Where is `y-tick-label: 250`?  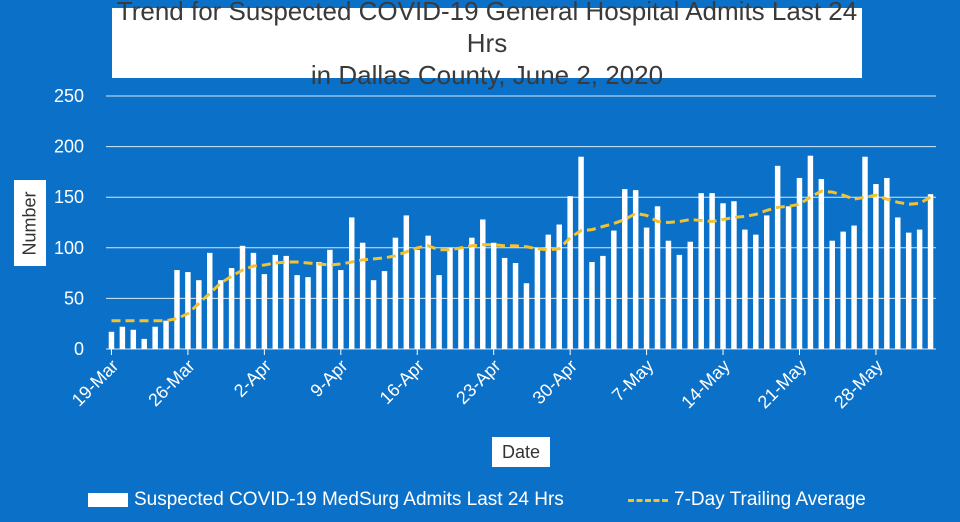 y-tick-label: 250 is located at coordinates (69, 96).